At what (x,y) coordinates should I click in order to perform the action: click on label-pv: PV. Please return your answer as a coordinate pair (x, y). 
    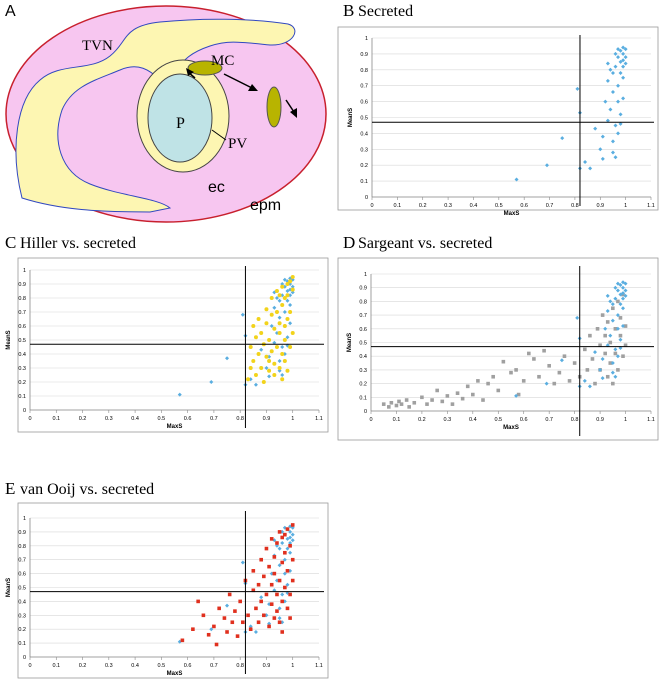
    Looking at the image, I should click on (237, 144).